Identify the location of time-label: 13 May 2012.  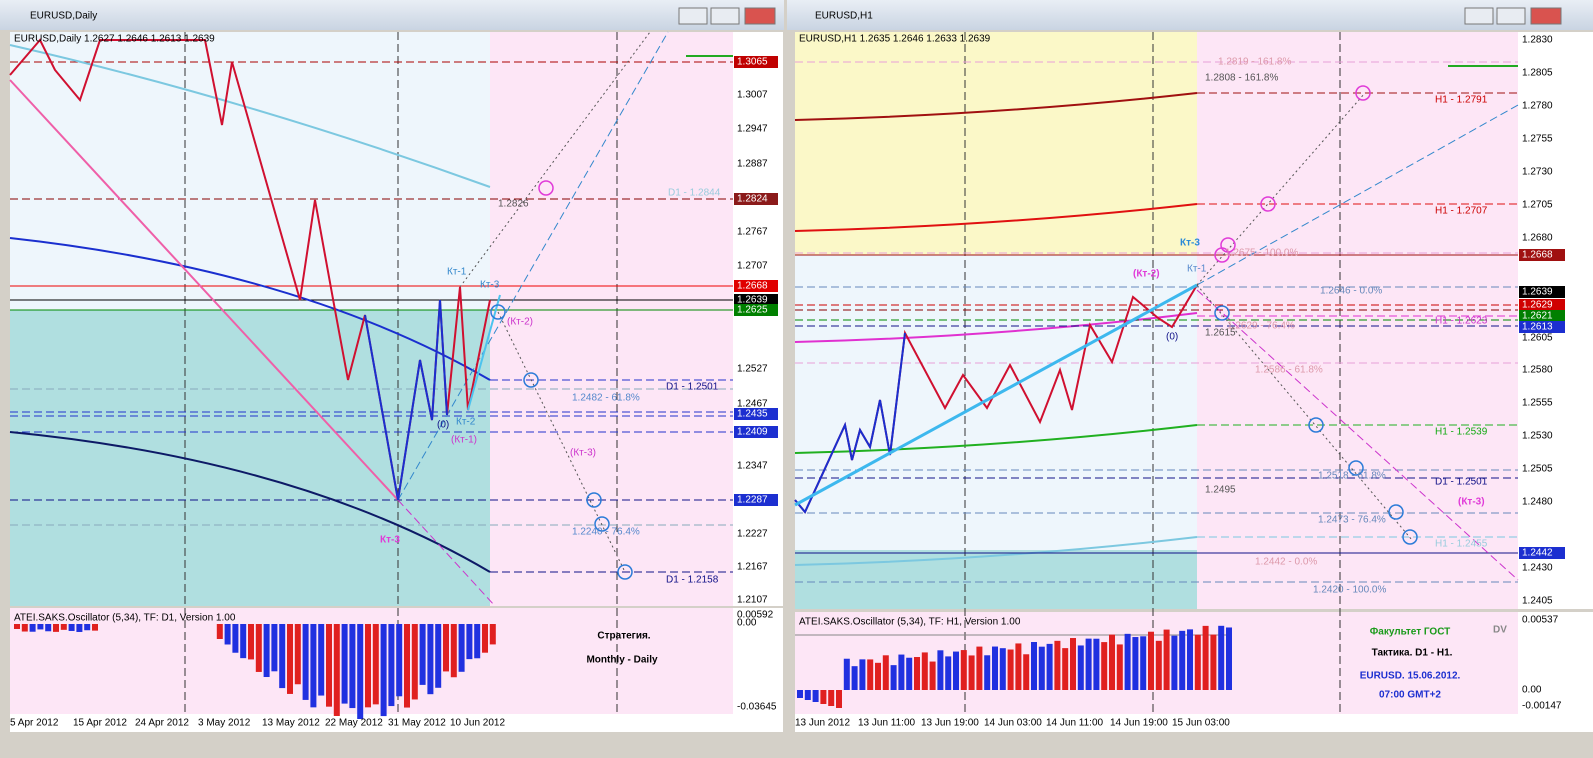
(291, 723).